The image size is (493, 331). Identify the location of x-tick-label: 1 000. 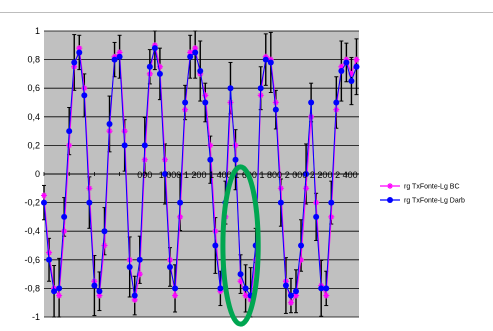
(170, 175).